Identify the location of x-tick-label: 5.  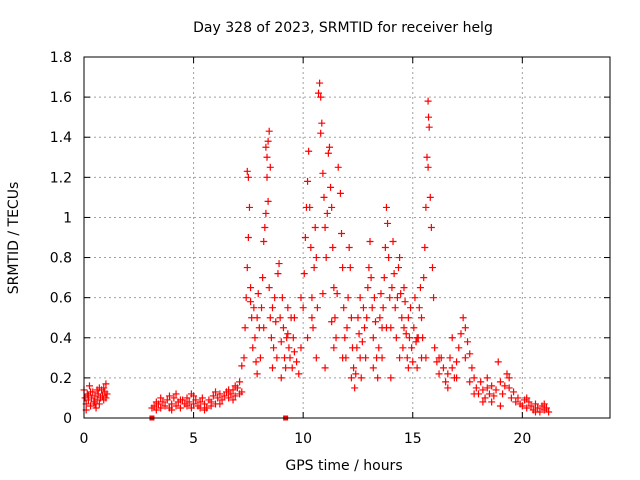
(193, 439).